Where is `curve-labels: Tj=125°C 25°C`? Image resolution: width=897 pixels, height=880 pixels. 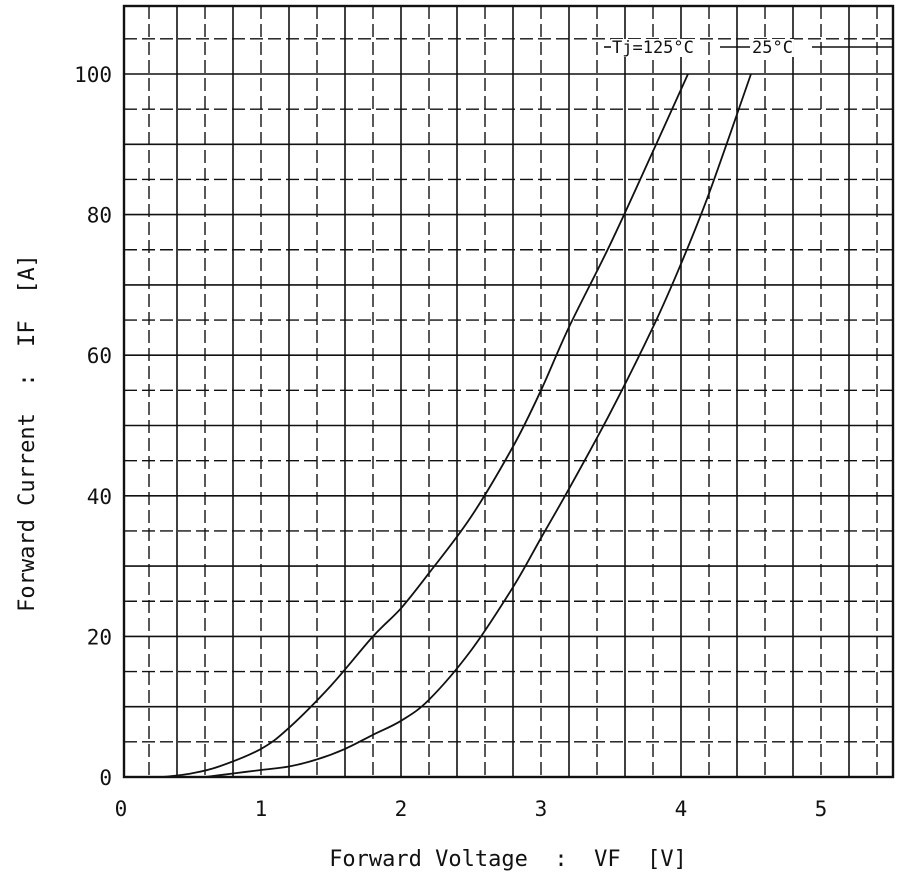
curve-labels: Tj=125°C 25°C is located at coordinates (748, 48).